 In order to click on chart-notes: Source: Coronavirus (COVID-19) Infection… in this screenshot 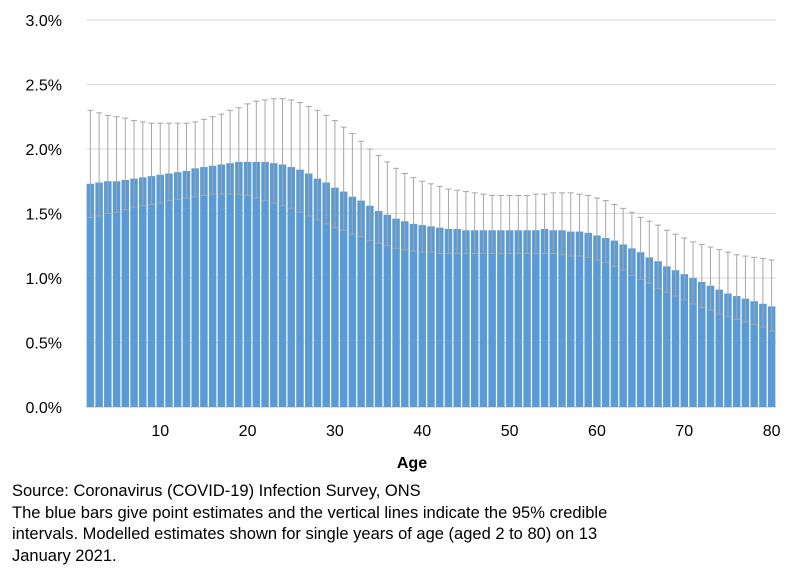, I will do `click(397, 524)`.